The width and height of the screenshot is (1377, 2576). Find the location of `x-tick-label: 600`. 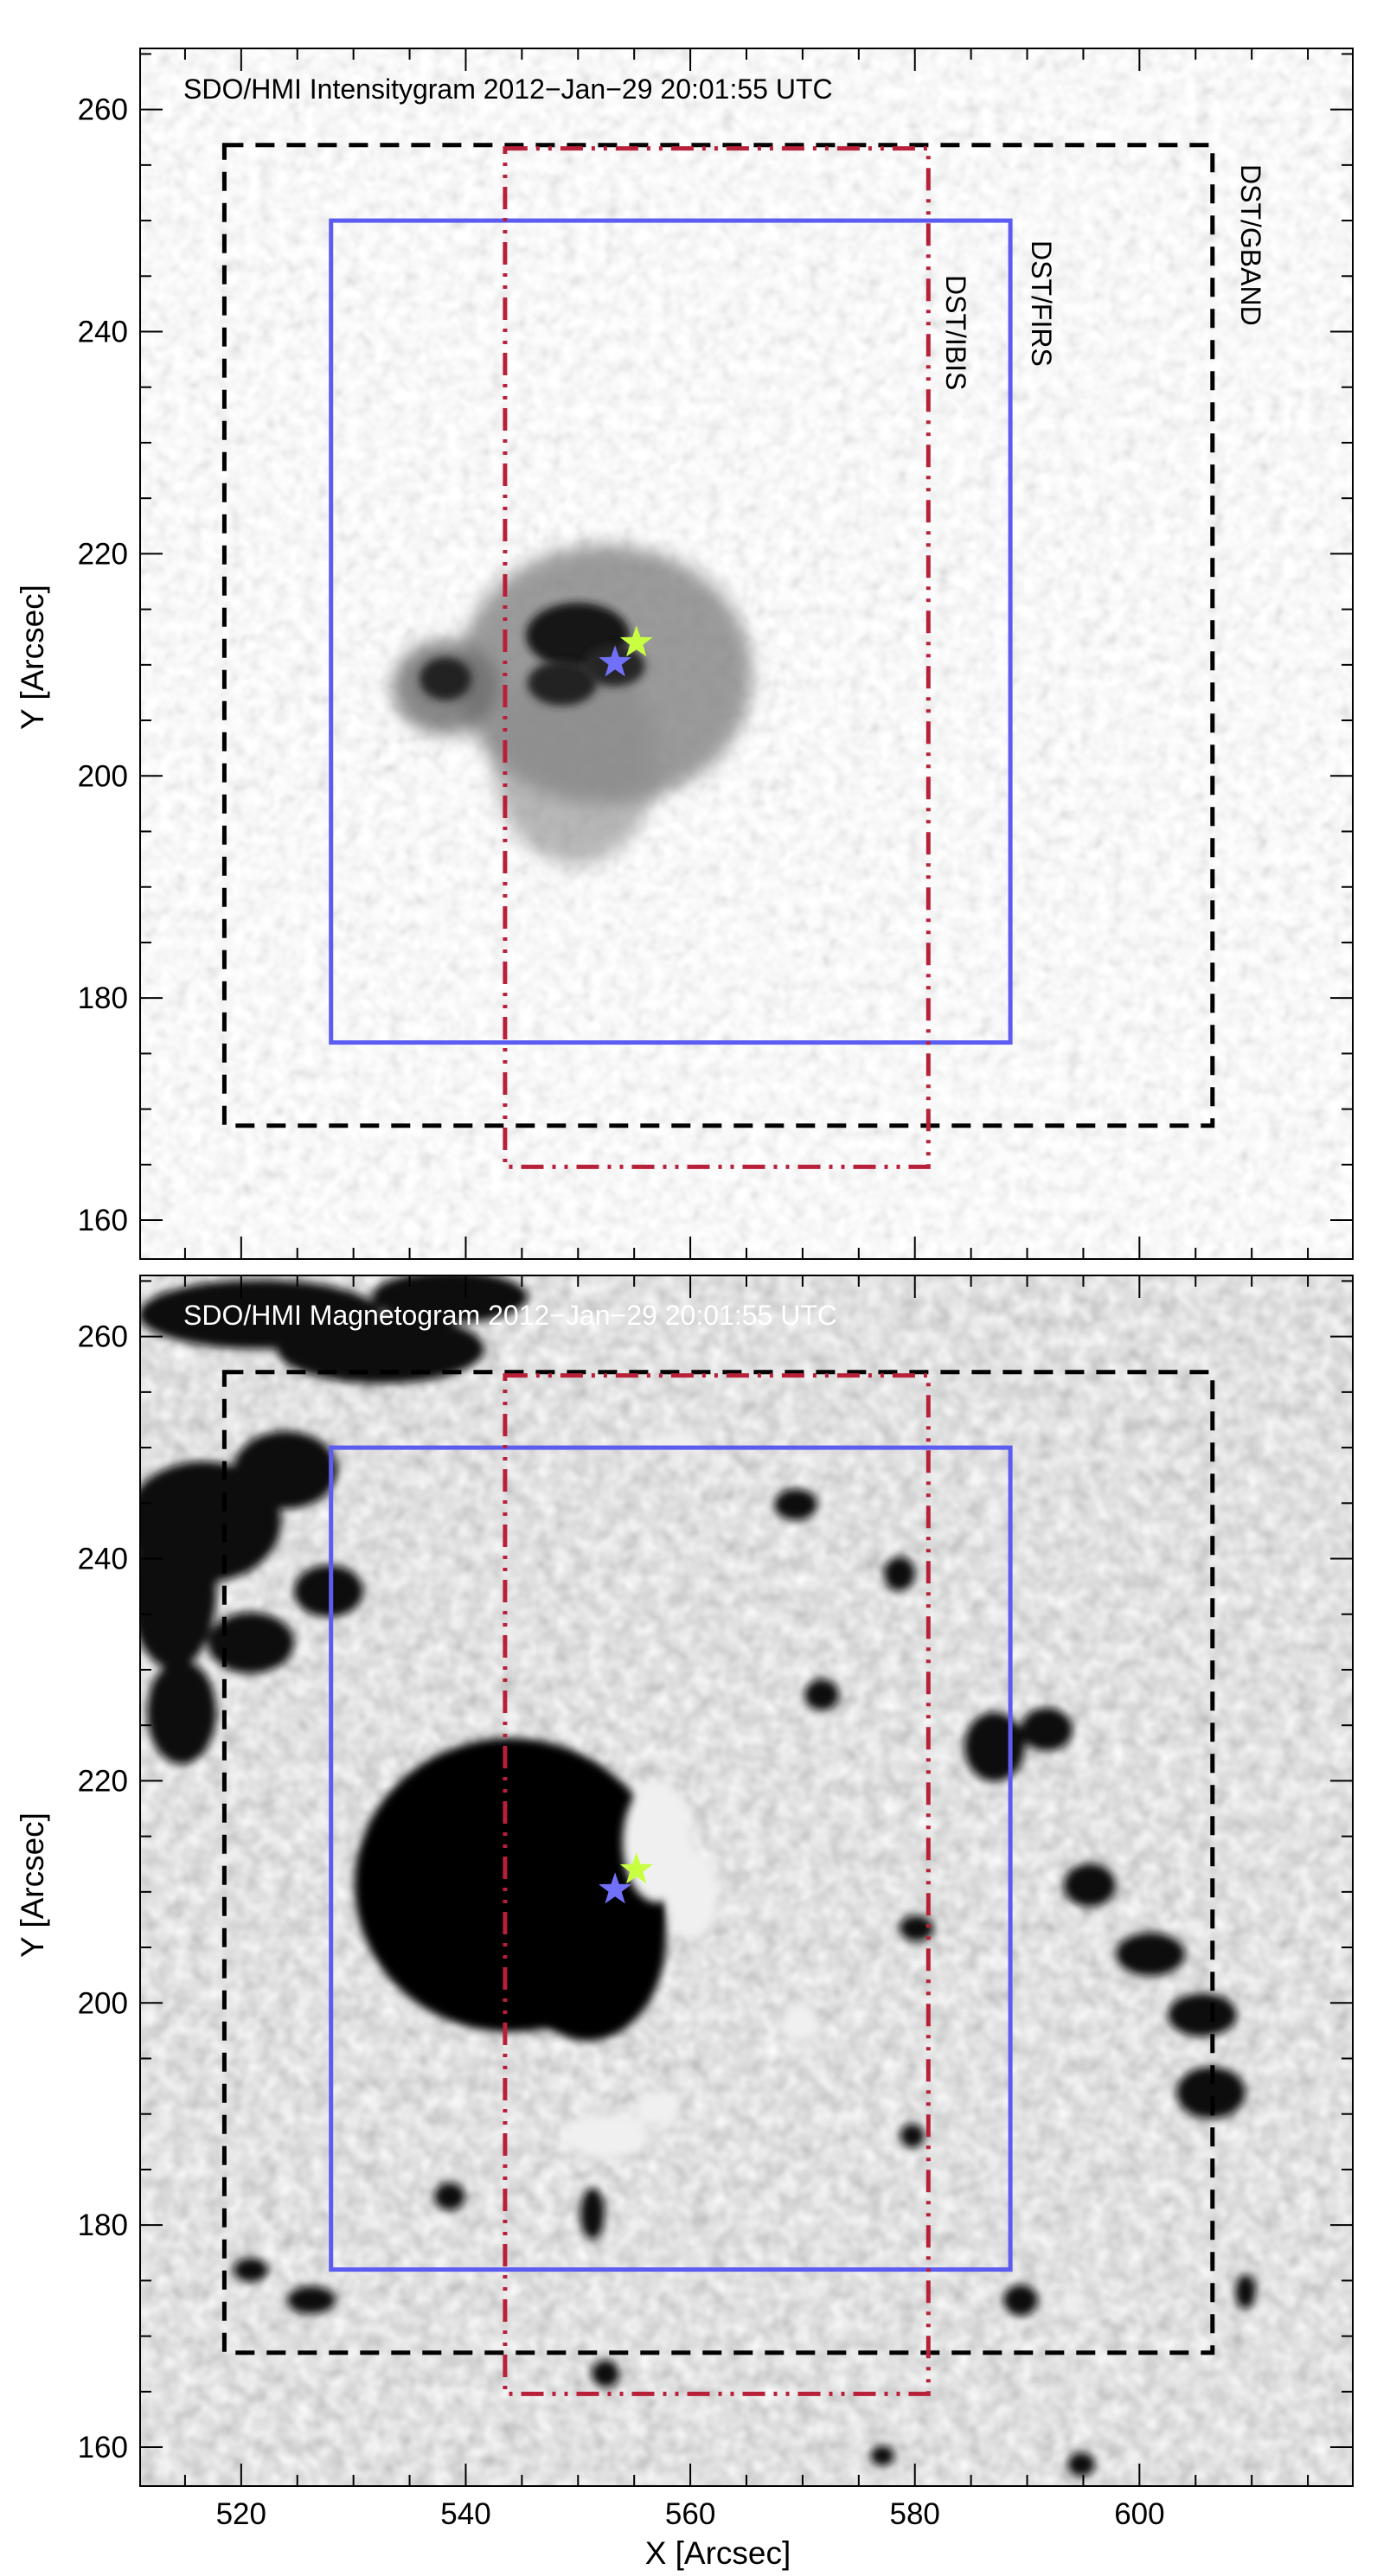

x-tick-label: 600 is located at coordinates (1139, 2514).